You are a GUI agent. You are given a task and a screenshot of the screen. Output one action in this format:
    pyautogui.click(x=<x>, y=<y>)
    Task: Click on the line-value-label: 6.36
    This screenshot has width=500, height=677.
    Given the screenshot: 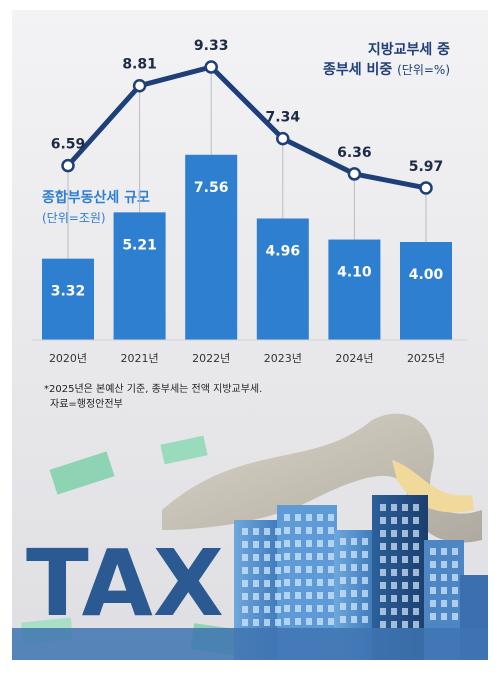 What is the action you would take?
    pyautogui.click(x=354, y=153)
    